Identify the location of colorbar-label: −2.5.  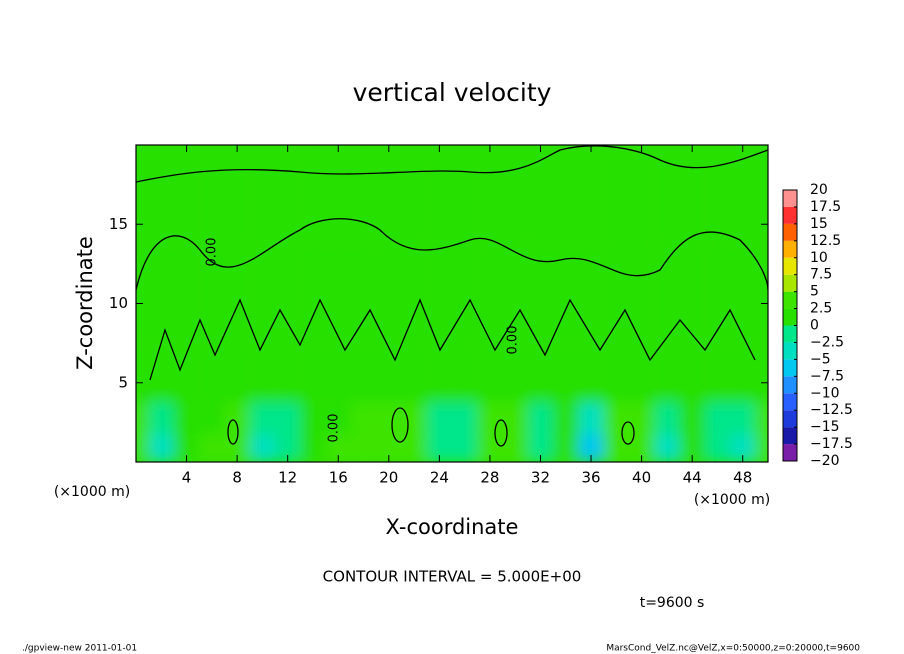
(827, 342).